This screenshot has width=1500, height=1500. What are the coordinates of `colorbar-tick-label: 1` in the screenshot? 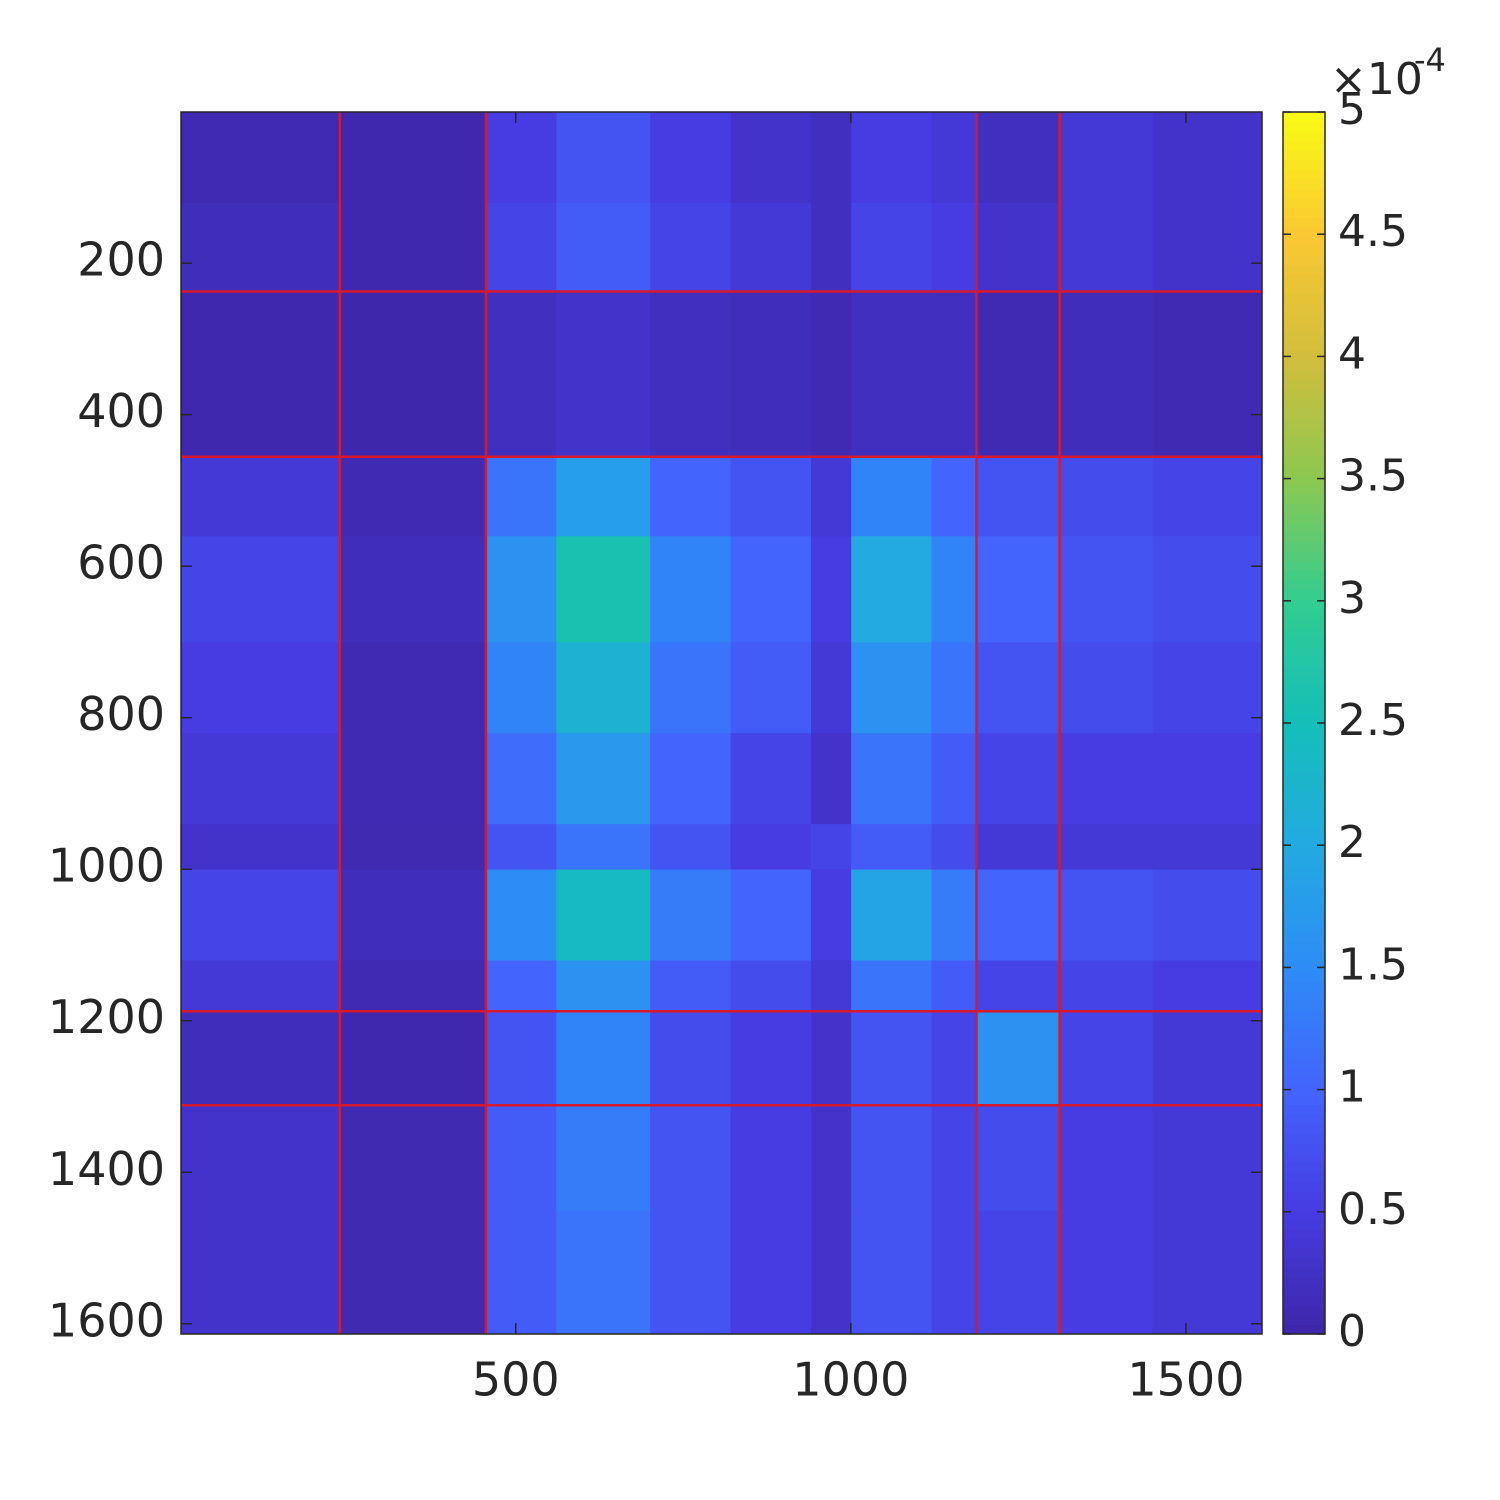 It's located at (1352, 1087).